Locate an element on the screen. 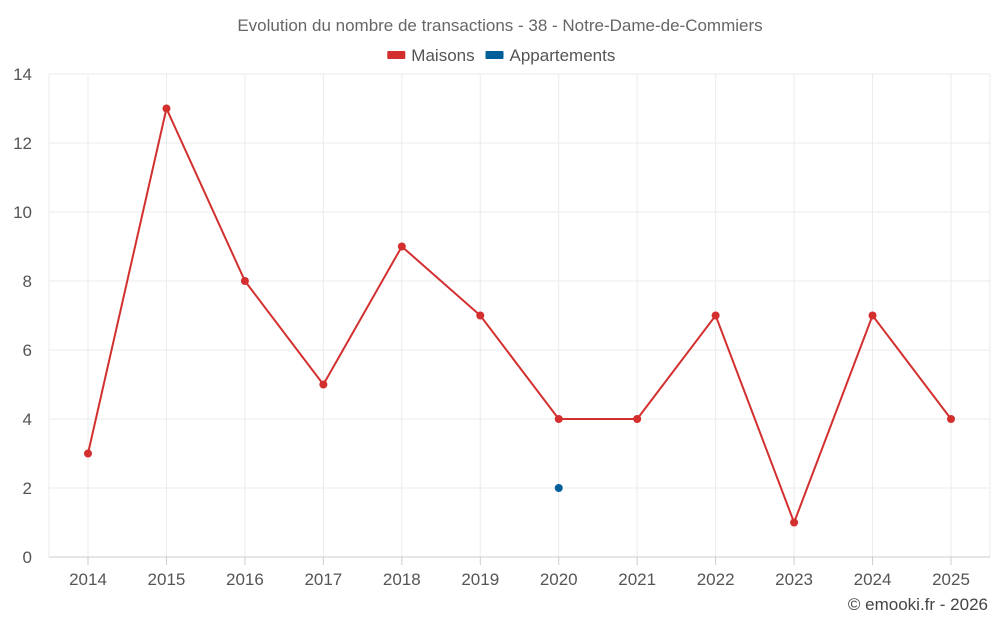 The image size is (1000, 625). x-tick-label: 2018 is located at coordinates (402, 579).